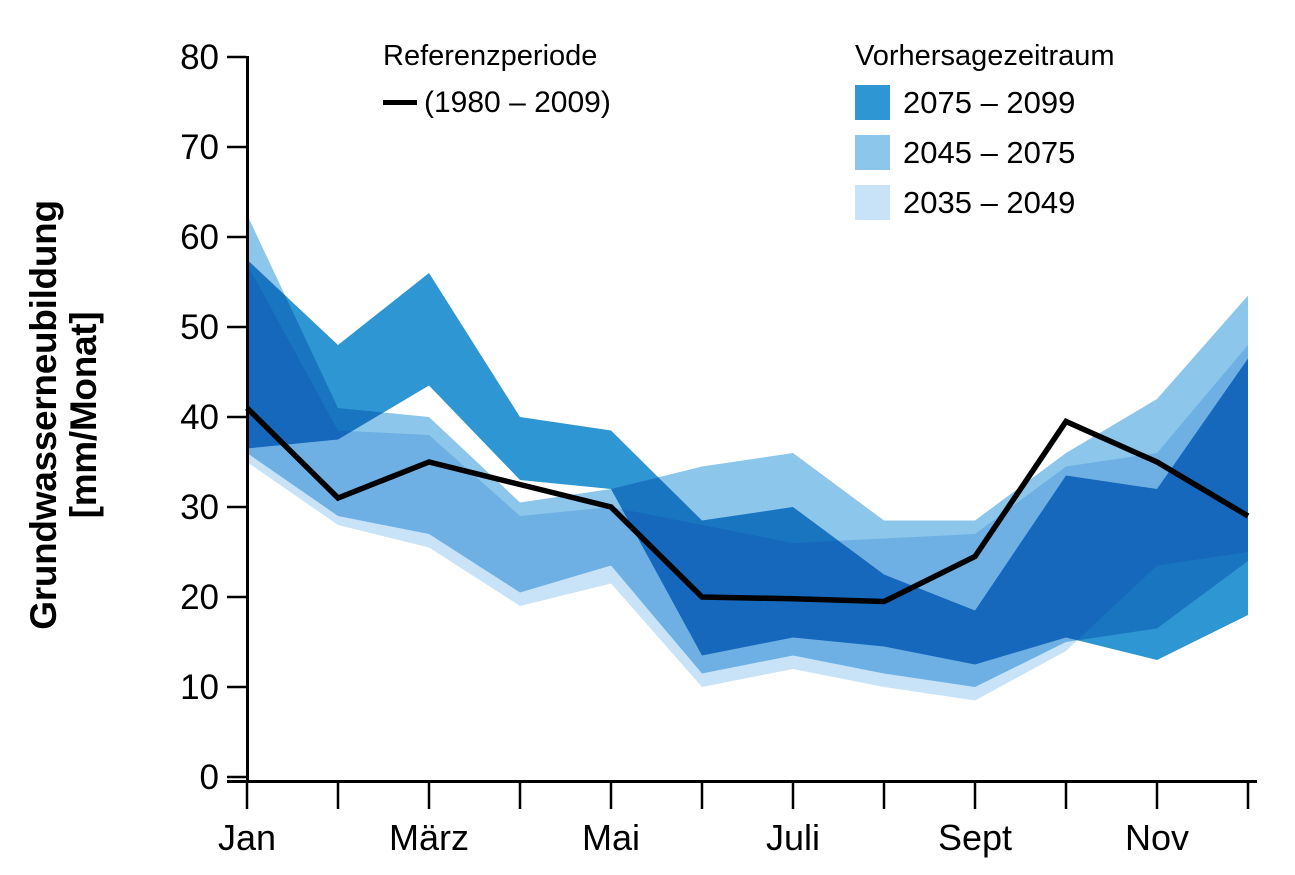 This screenshot has width=1295, height=875. What do you see at coordinates (793, 837) in the screenshot?
I see `x-tick-label: Juli` at bounding box center [793, 837].